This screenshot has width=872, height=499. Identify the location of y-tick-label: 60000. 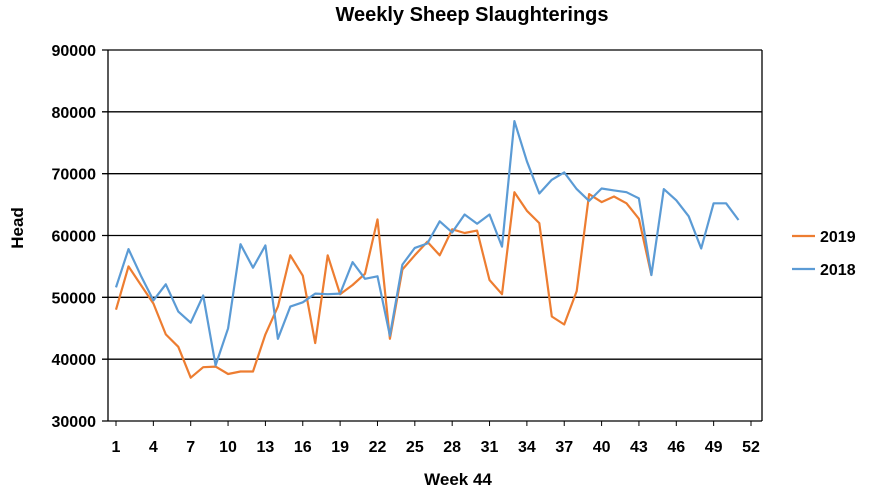
(74, 237).